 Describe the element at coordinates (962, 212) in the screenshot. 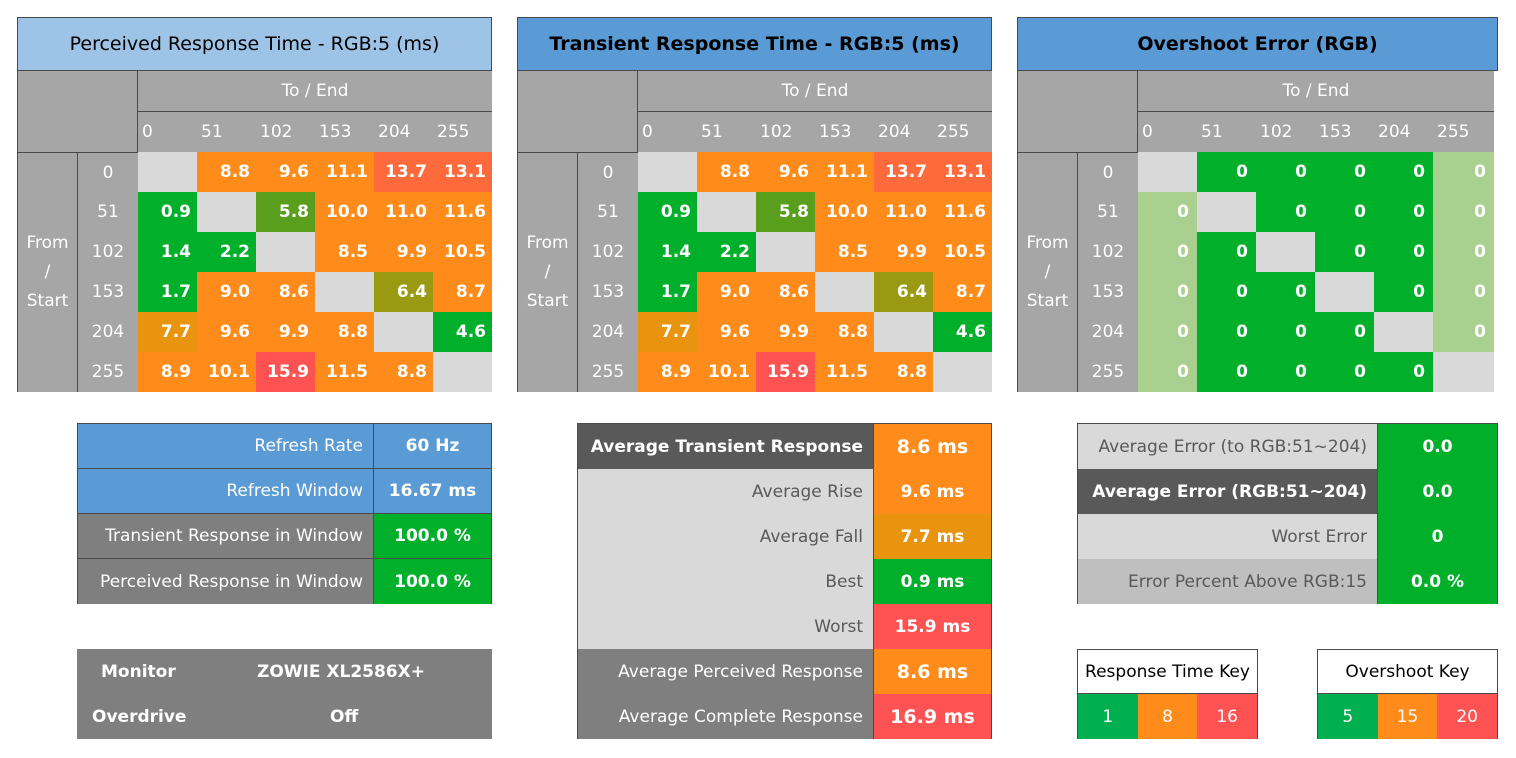

I see `heatmap-cell: 11.6` at that location.